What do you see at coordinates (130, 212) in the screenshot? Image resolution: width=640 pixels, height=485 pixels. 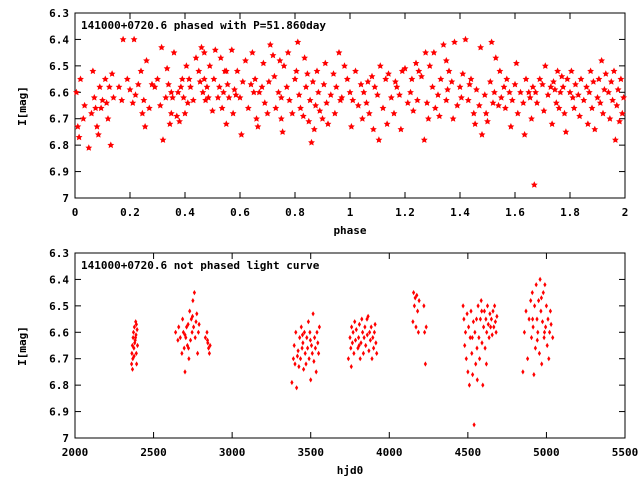 I see `x-tick-label: 0.2` at bounding box center [130, 212].